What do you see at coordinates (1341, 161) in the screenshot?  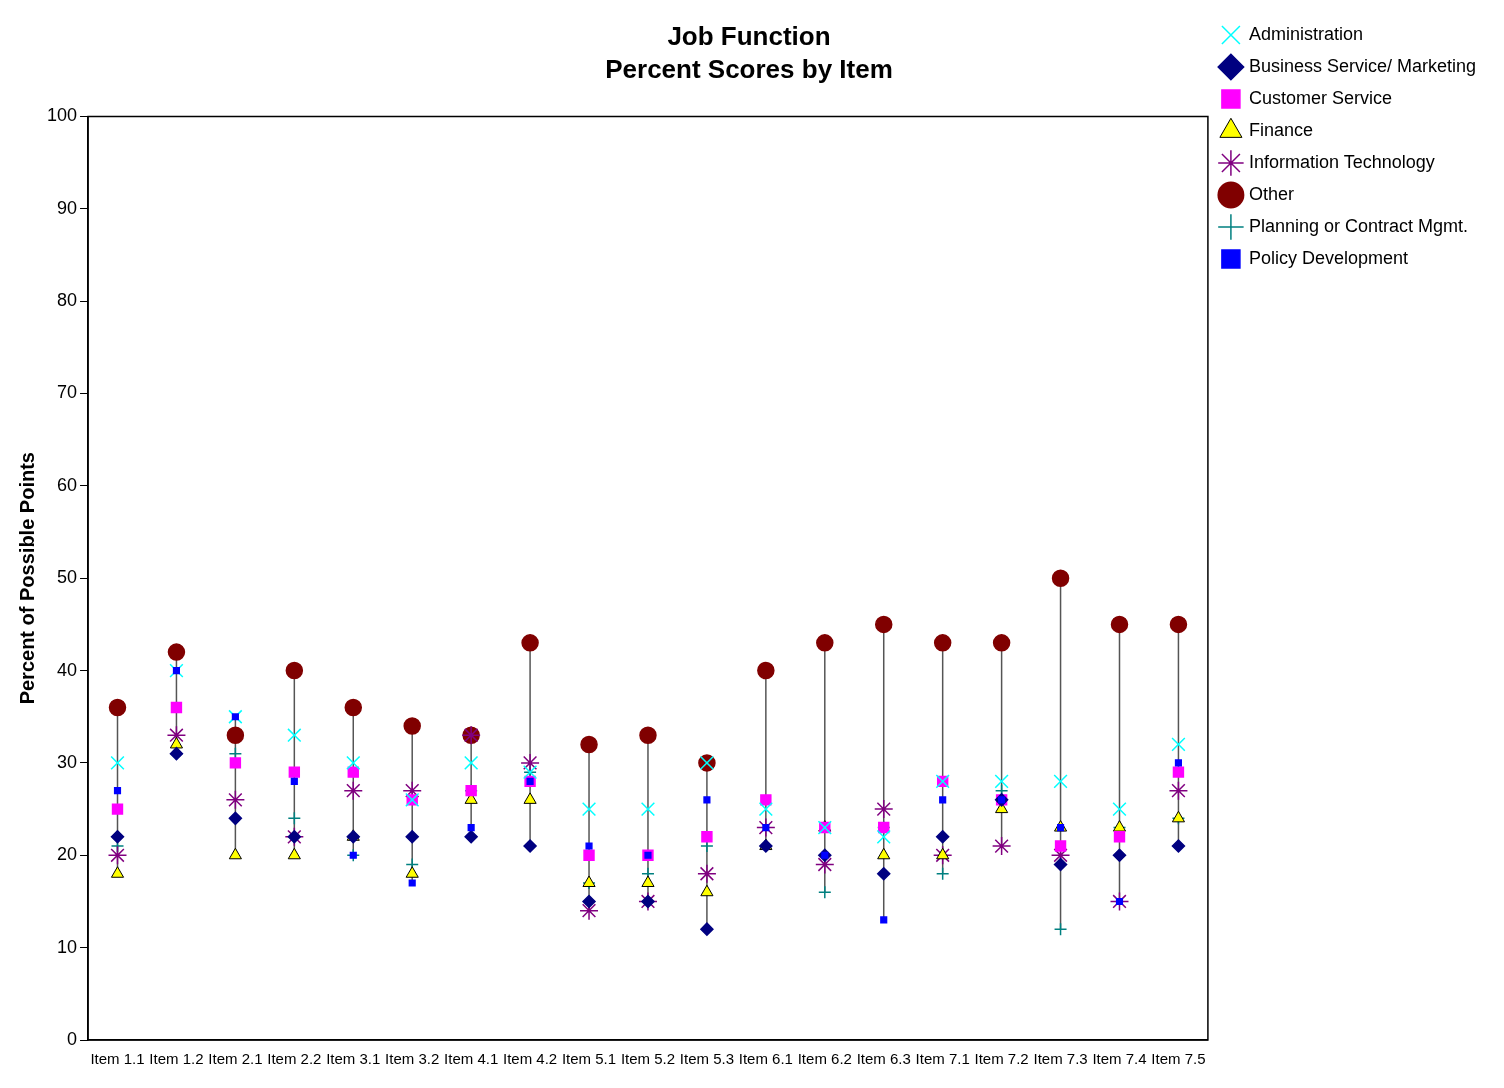 I see `legend-label: Information Technology` at bounding box center [1341, 161].